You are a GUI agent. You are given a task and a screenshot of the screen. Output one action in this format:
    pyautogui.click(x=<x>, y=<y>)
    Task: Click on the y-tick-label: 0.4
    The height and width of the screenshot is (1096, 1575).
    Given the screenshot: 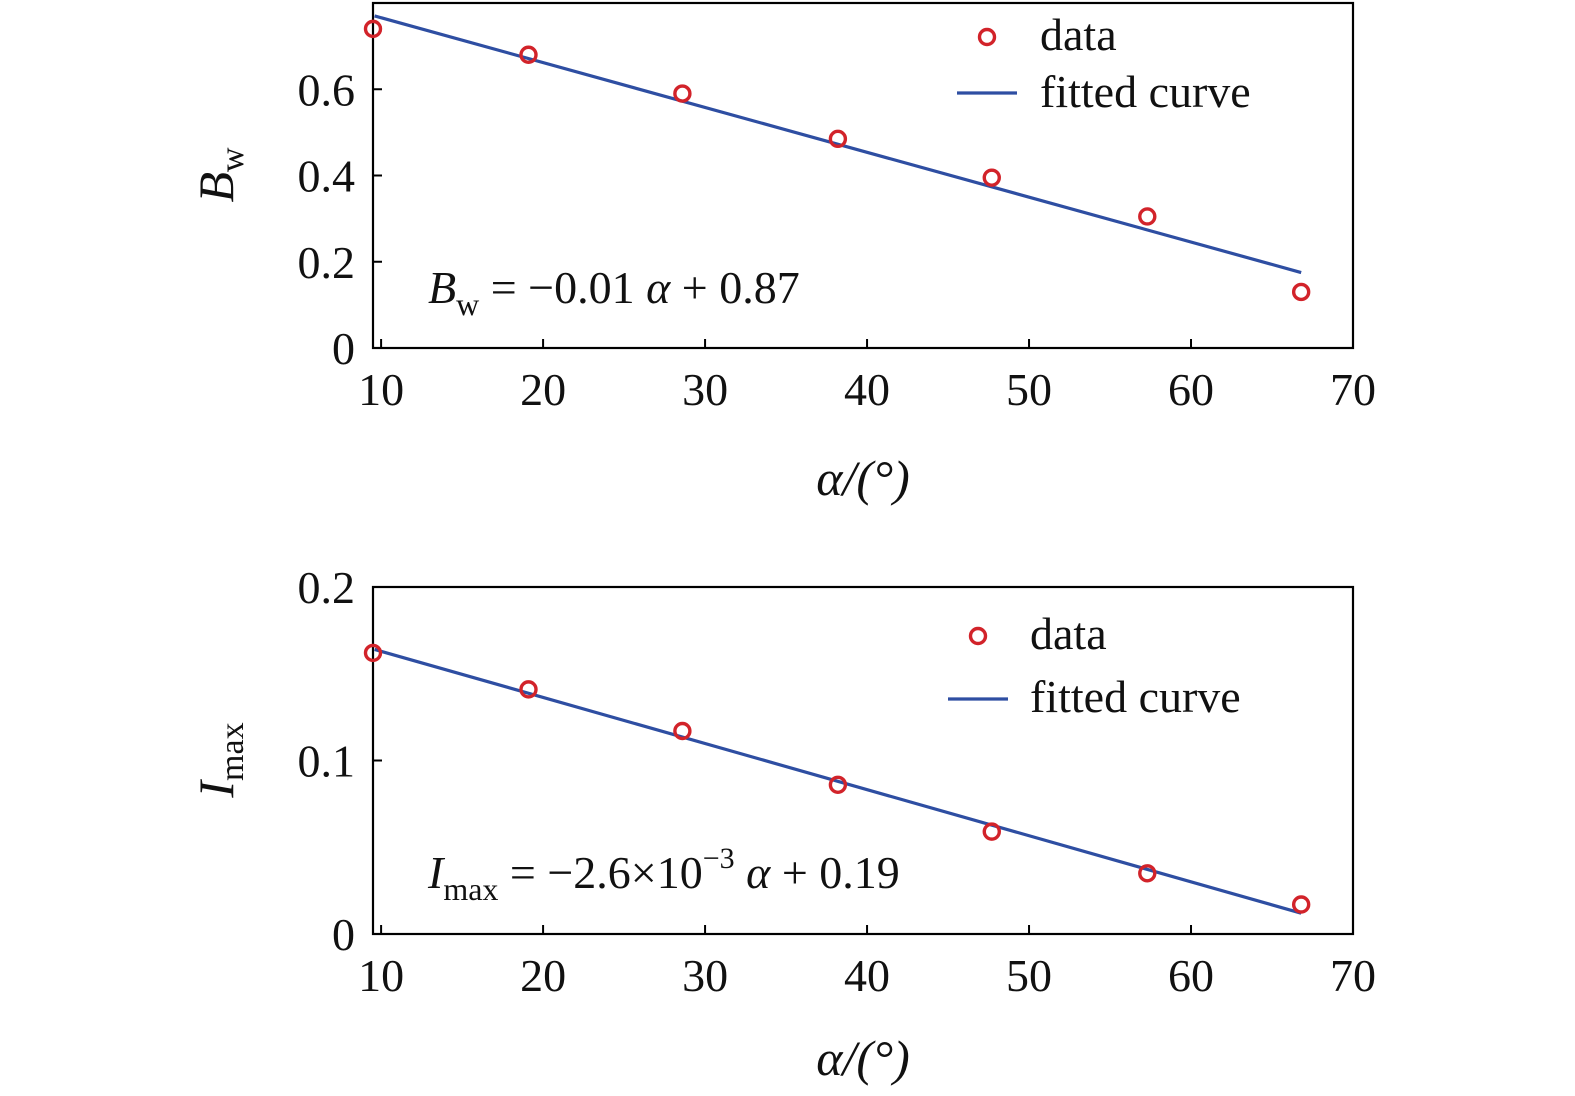 What is the action you would take?
    pyautogui.click(x=327, y=176)
    